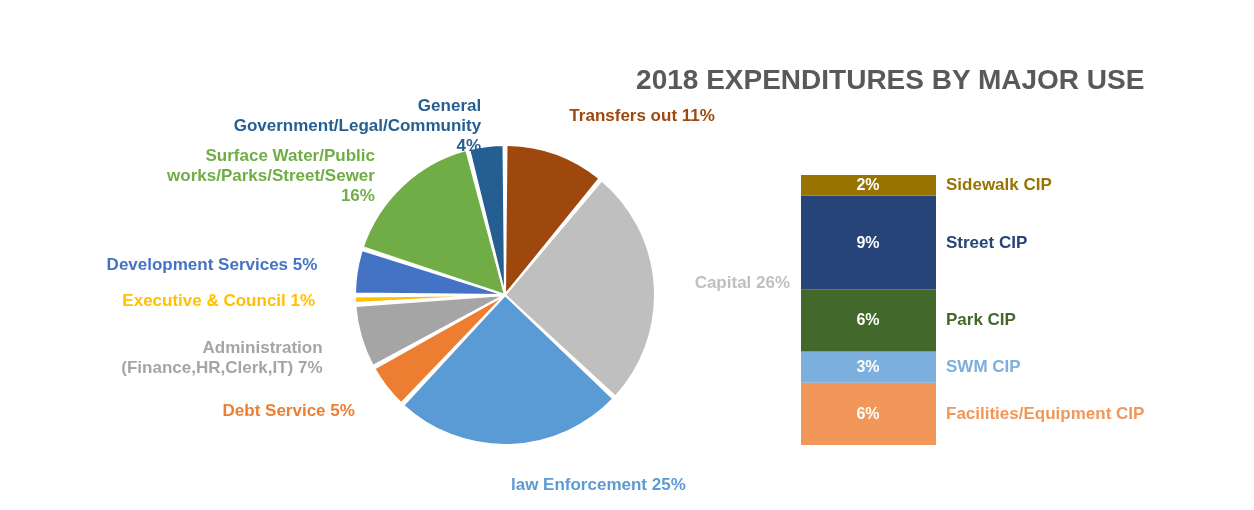 Image resolution: width=1254 pixels, height=510 pixels. Describe the element at coordinates (642, 116) in the screenshot. I see `slice-label: Transfers out 11%` at that location.